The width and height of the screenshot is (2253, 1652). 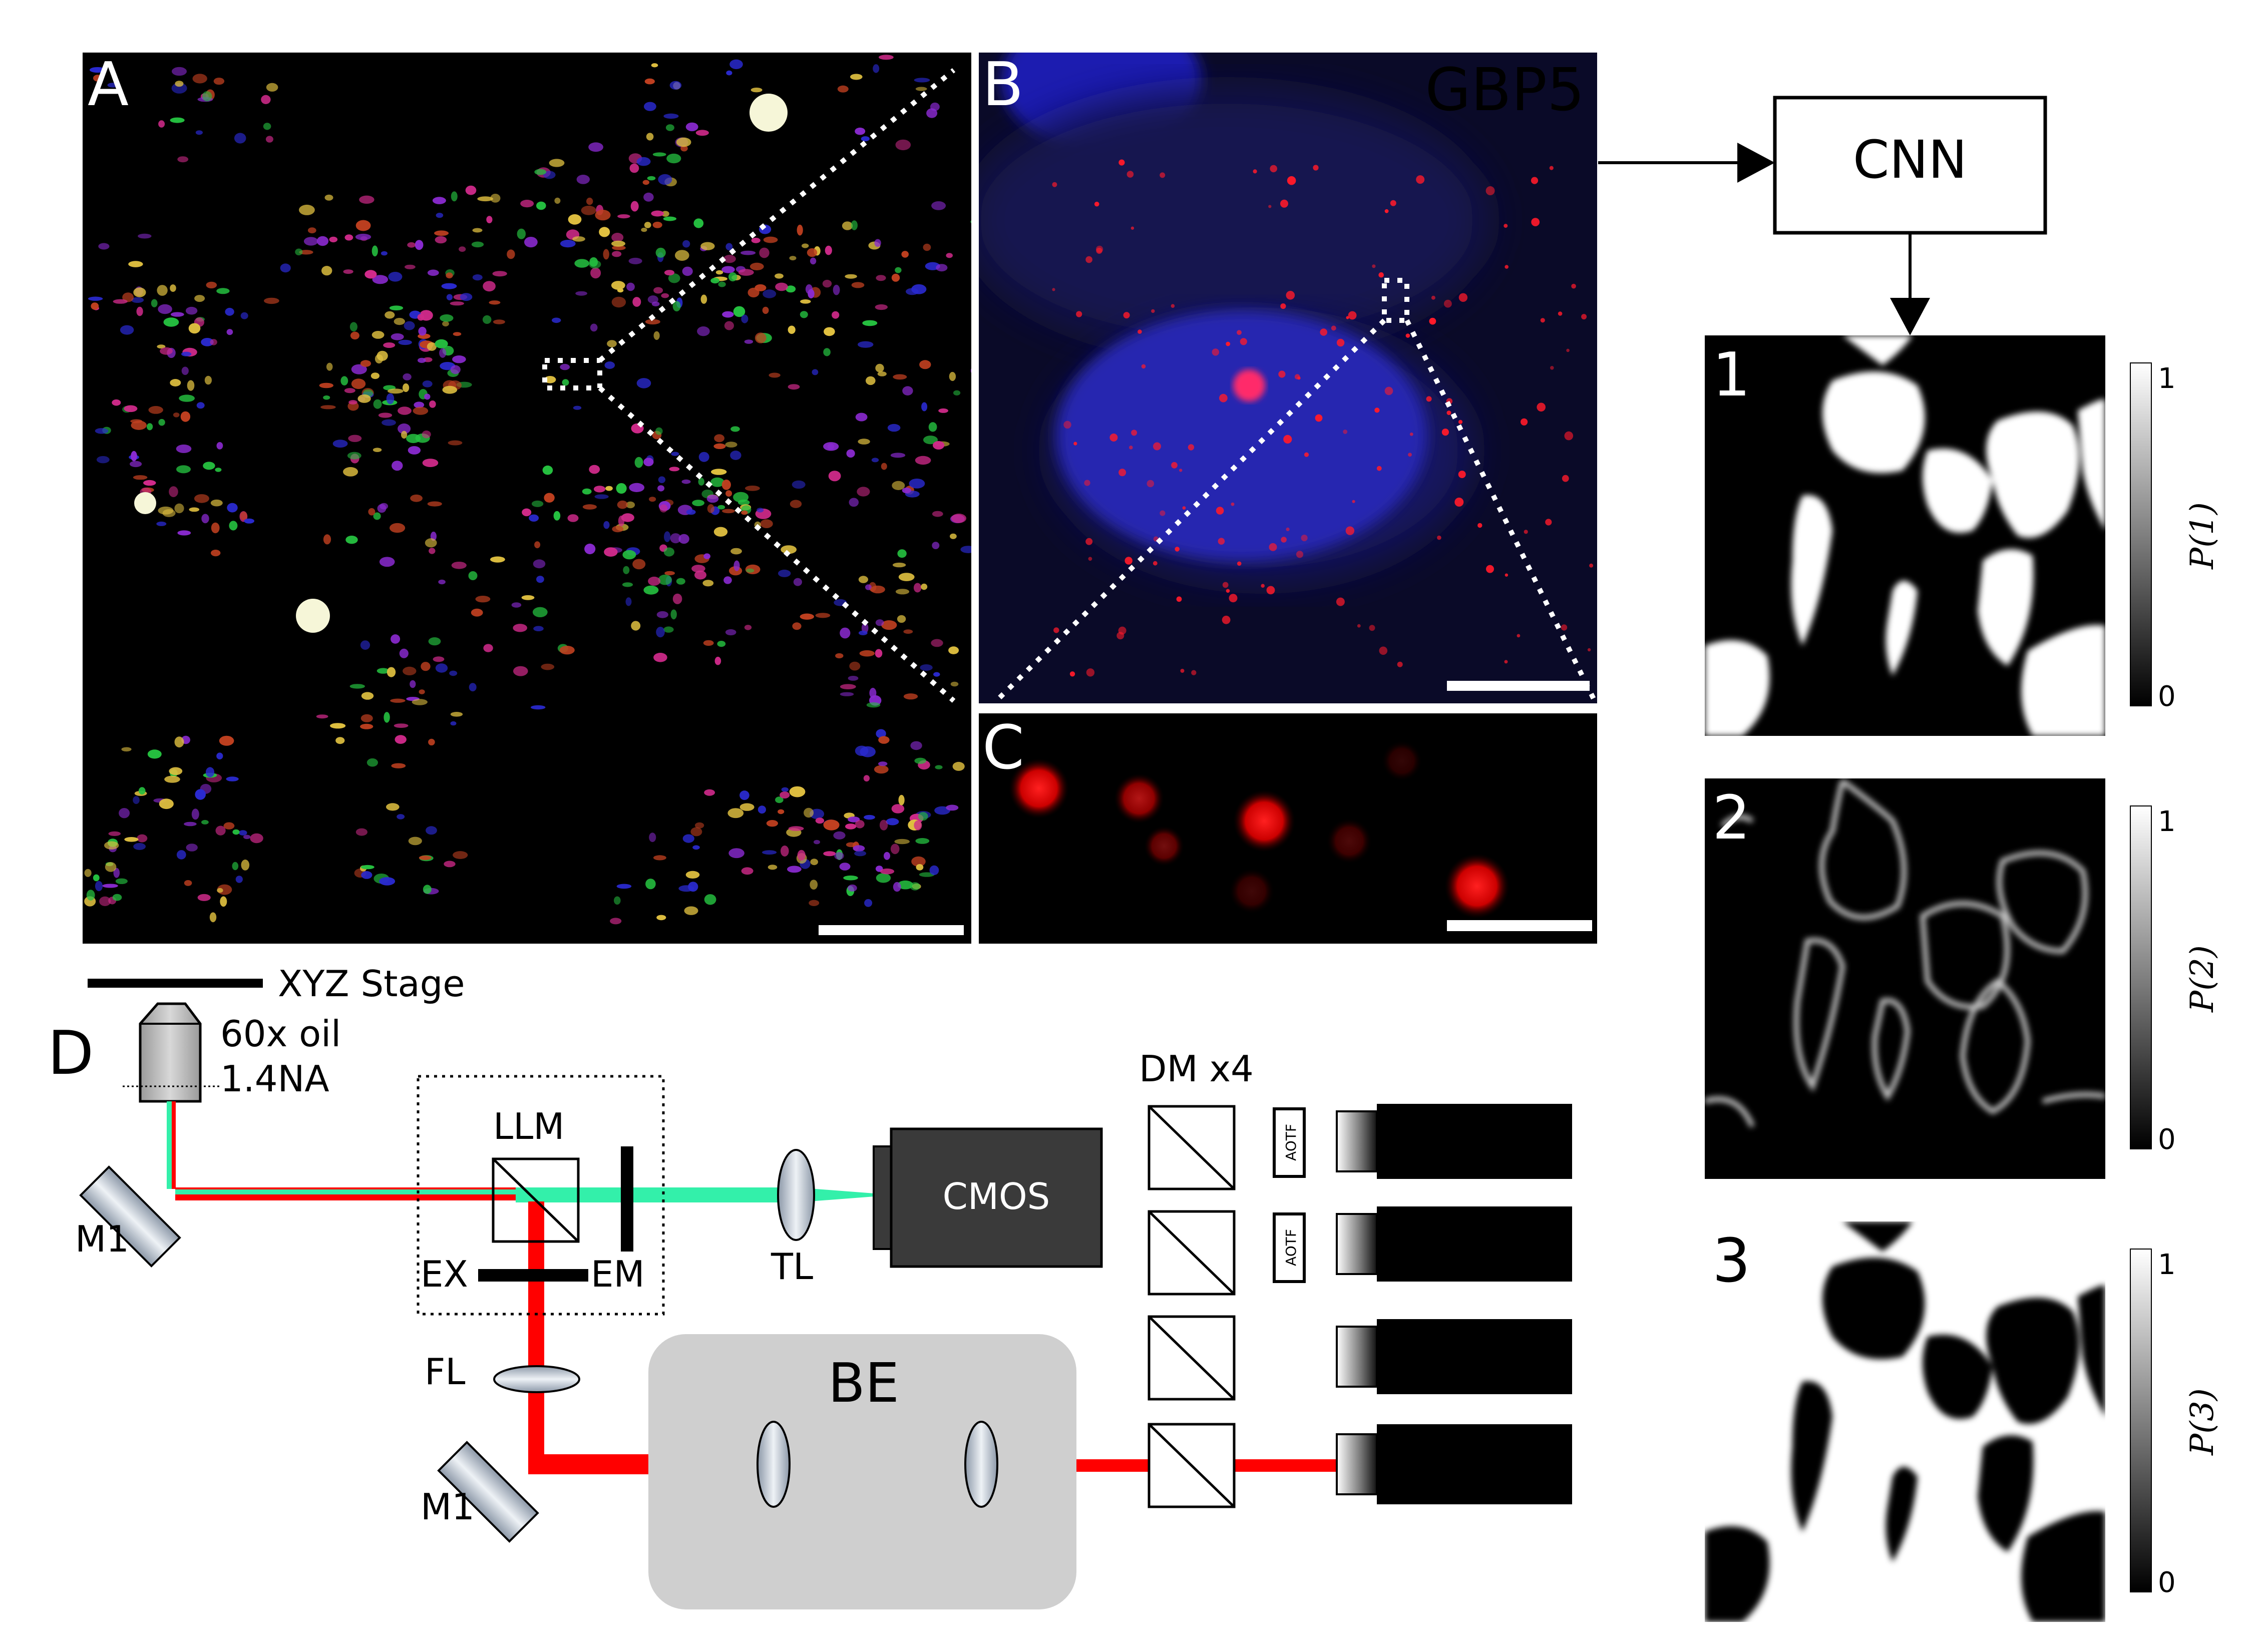 What do you see at coordinates (2202, 979) in the screenshot?
I see `colorbar-2-label: P(2)` at bounding box center [2202, 979].